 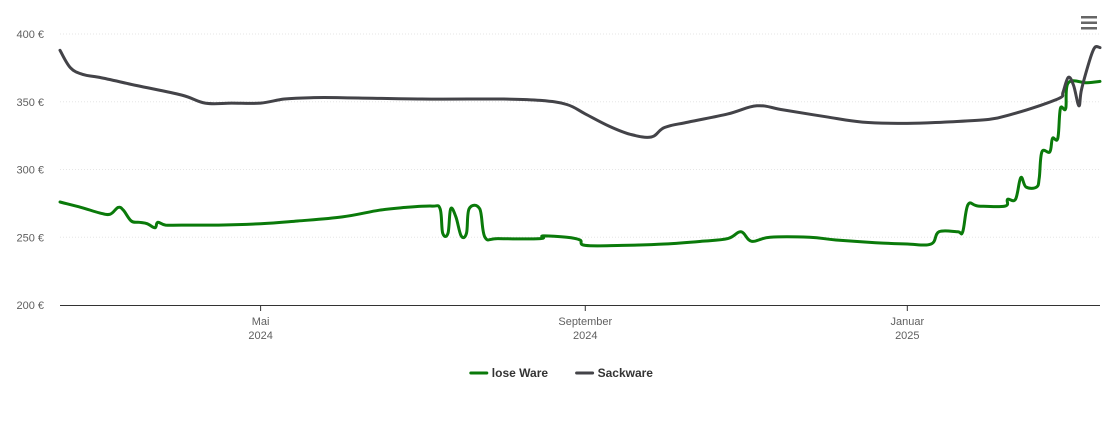 I want to click on y-tick-label: 250 €, so click(x=30, y=238).